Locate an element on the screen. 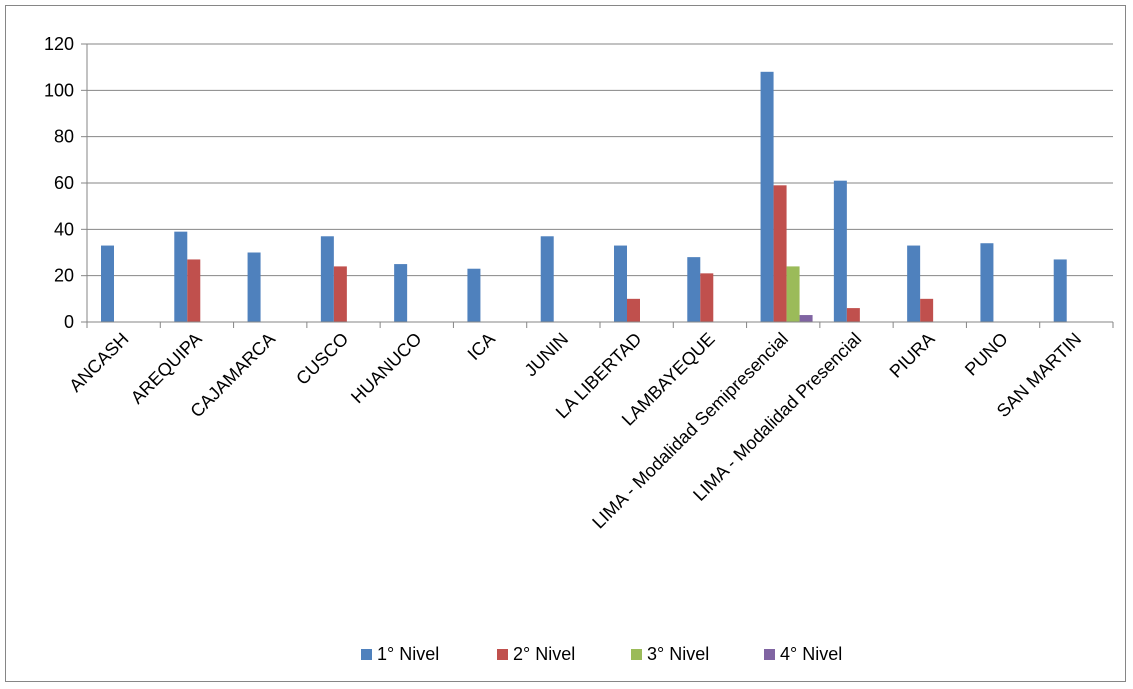 This screenshot has height=689, width=1133. x-tick-label: CUSCO is located at coordinates (322, 359).